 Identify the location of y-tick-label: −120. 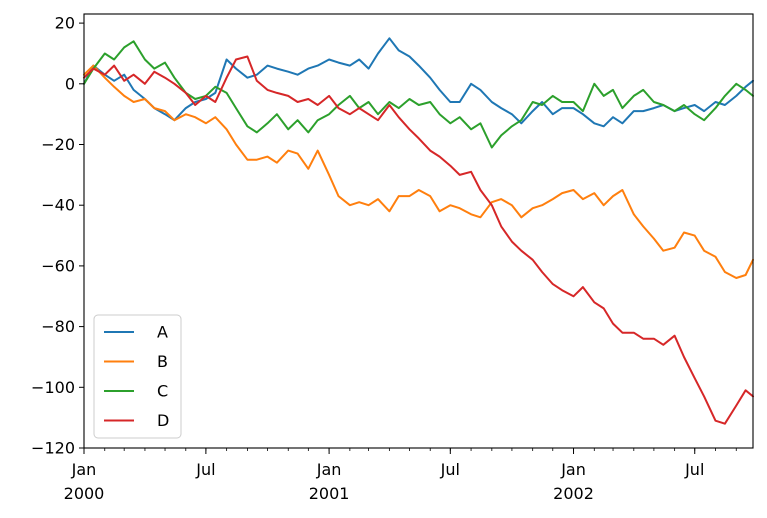
(53, 448).